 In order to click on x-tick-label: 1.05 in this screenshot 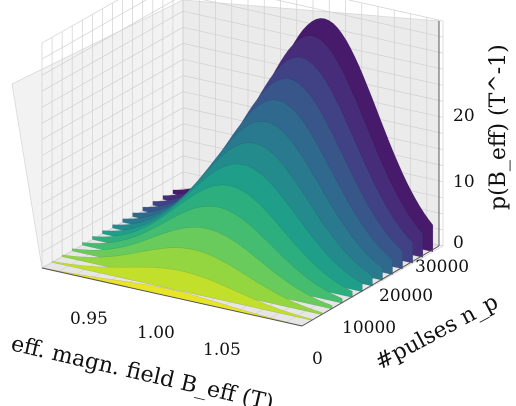, I will do `click(222, 350)`.